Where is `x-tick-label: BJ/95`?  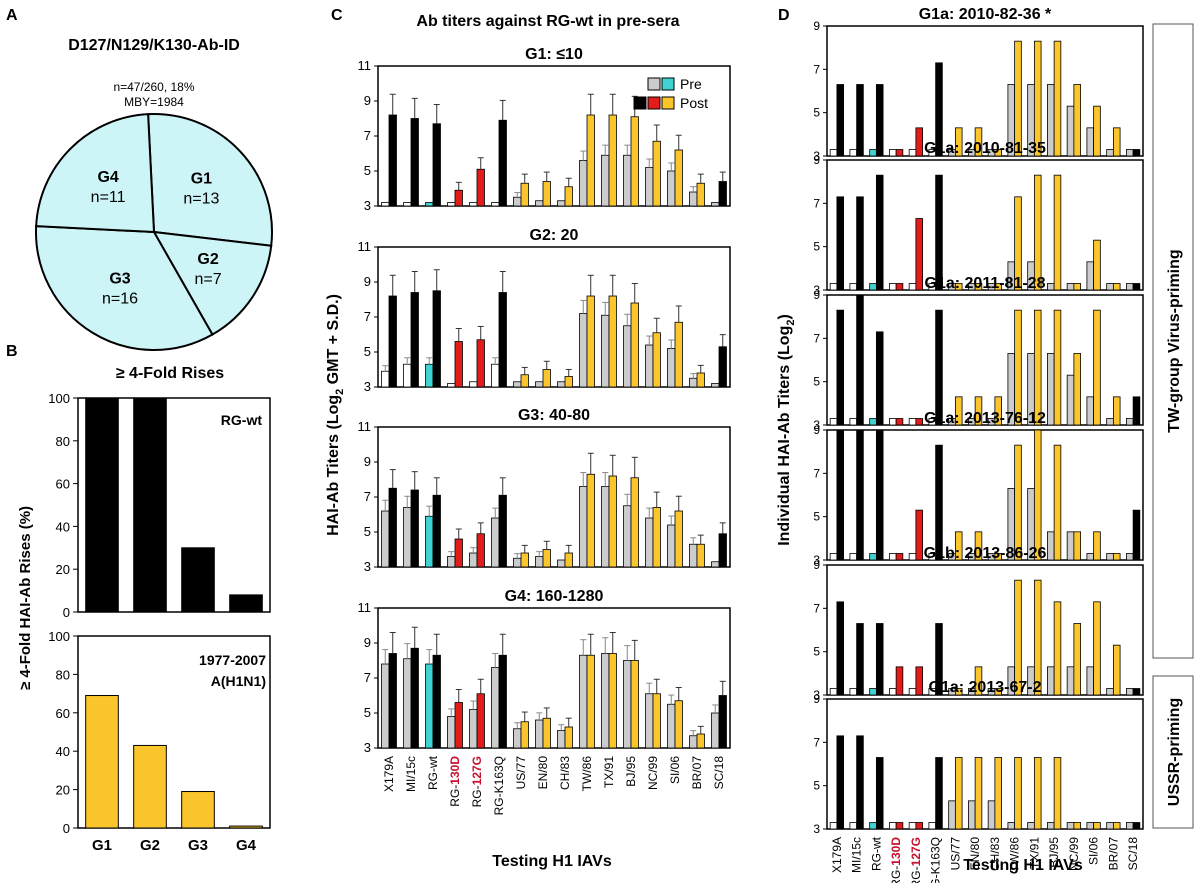 x-tick-label: BJ/95 is located at coordinates (1054, 852).